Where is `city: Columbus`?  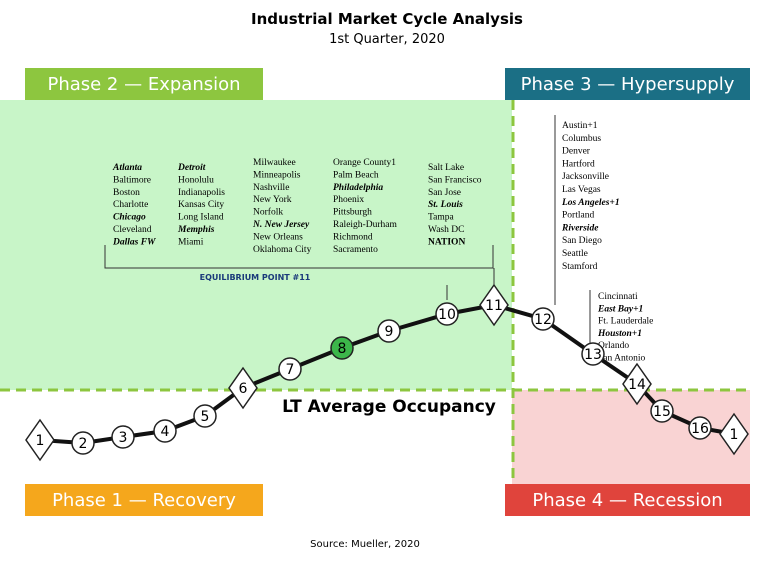
city: Columbus is located at coordinates (581, 139).